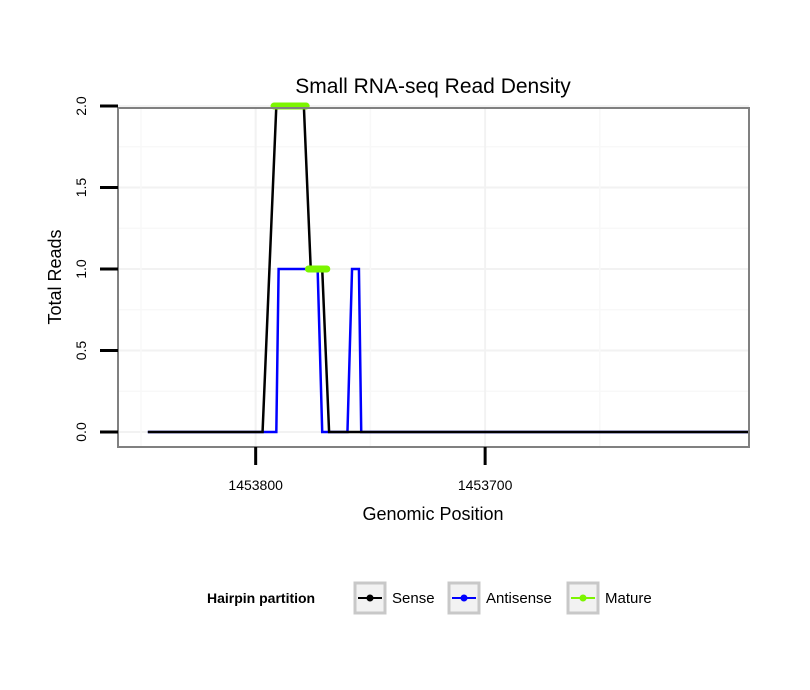  What do you see at coordinates (370, 470) in the screenshot?
I see `x-axis: 1453800 1453700` at bounding box center [370, 470].